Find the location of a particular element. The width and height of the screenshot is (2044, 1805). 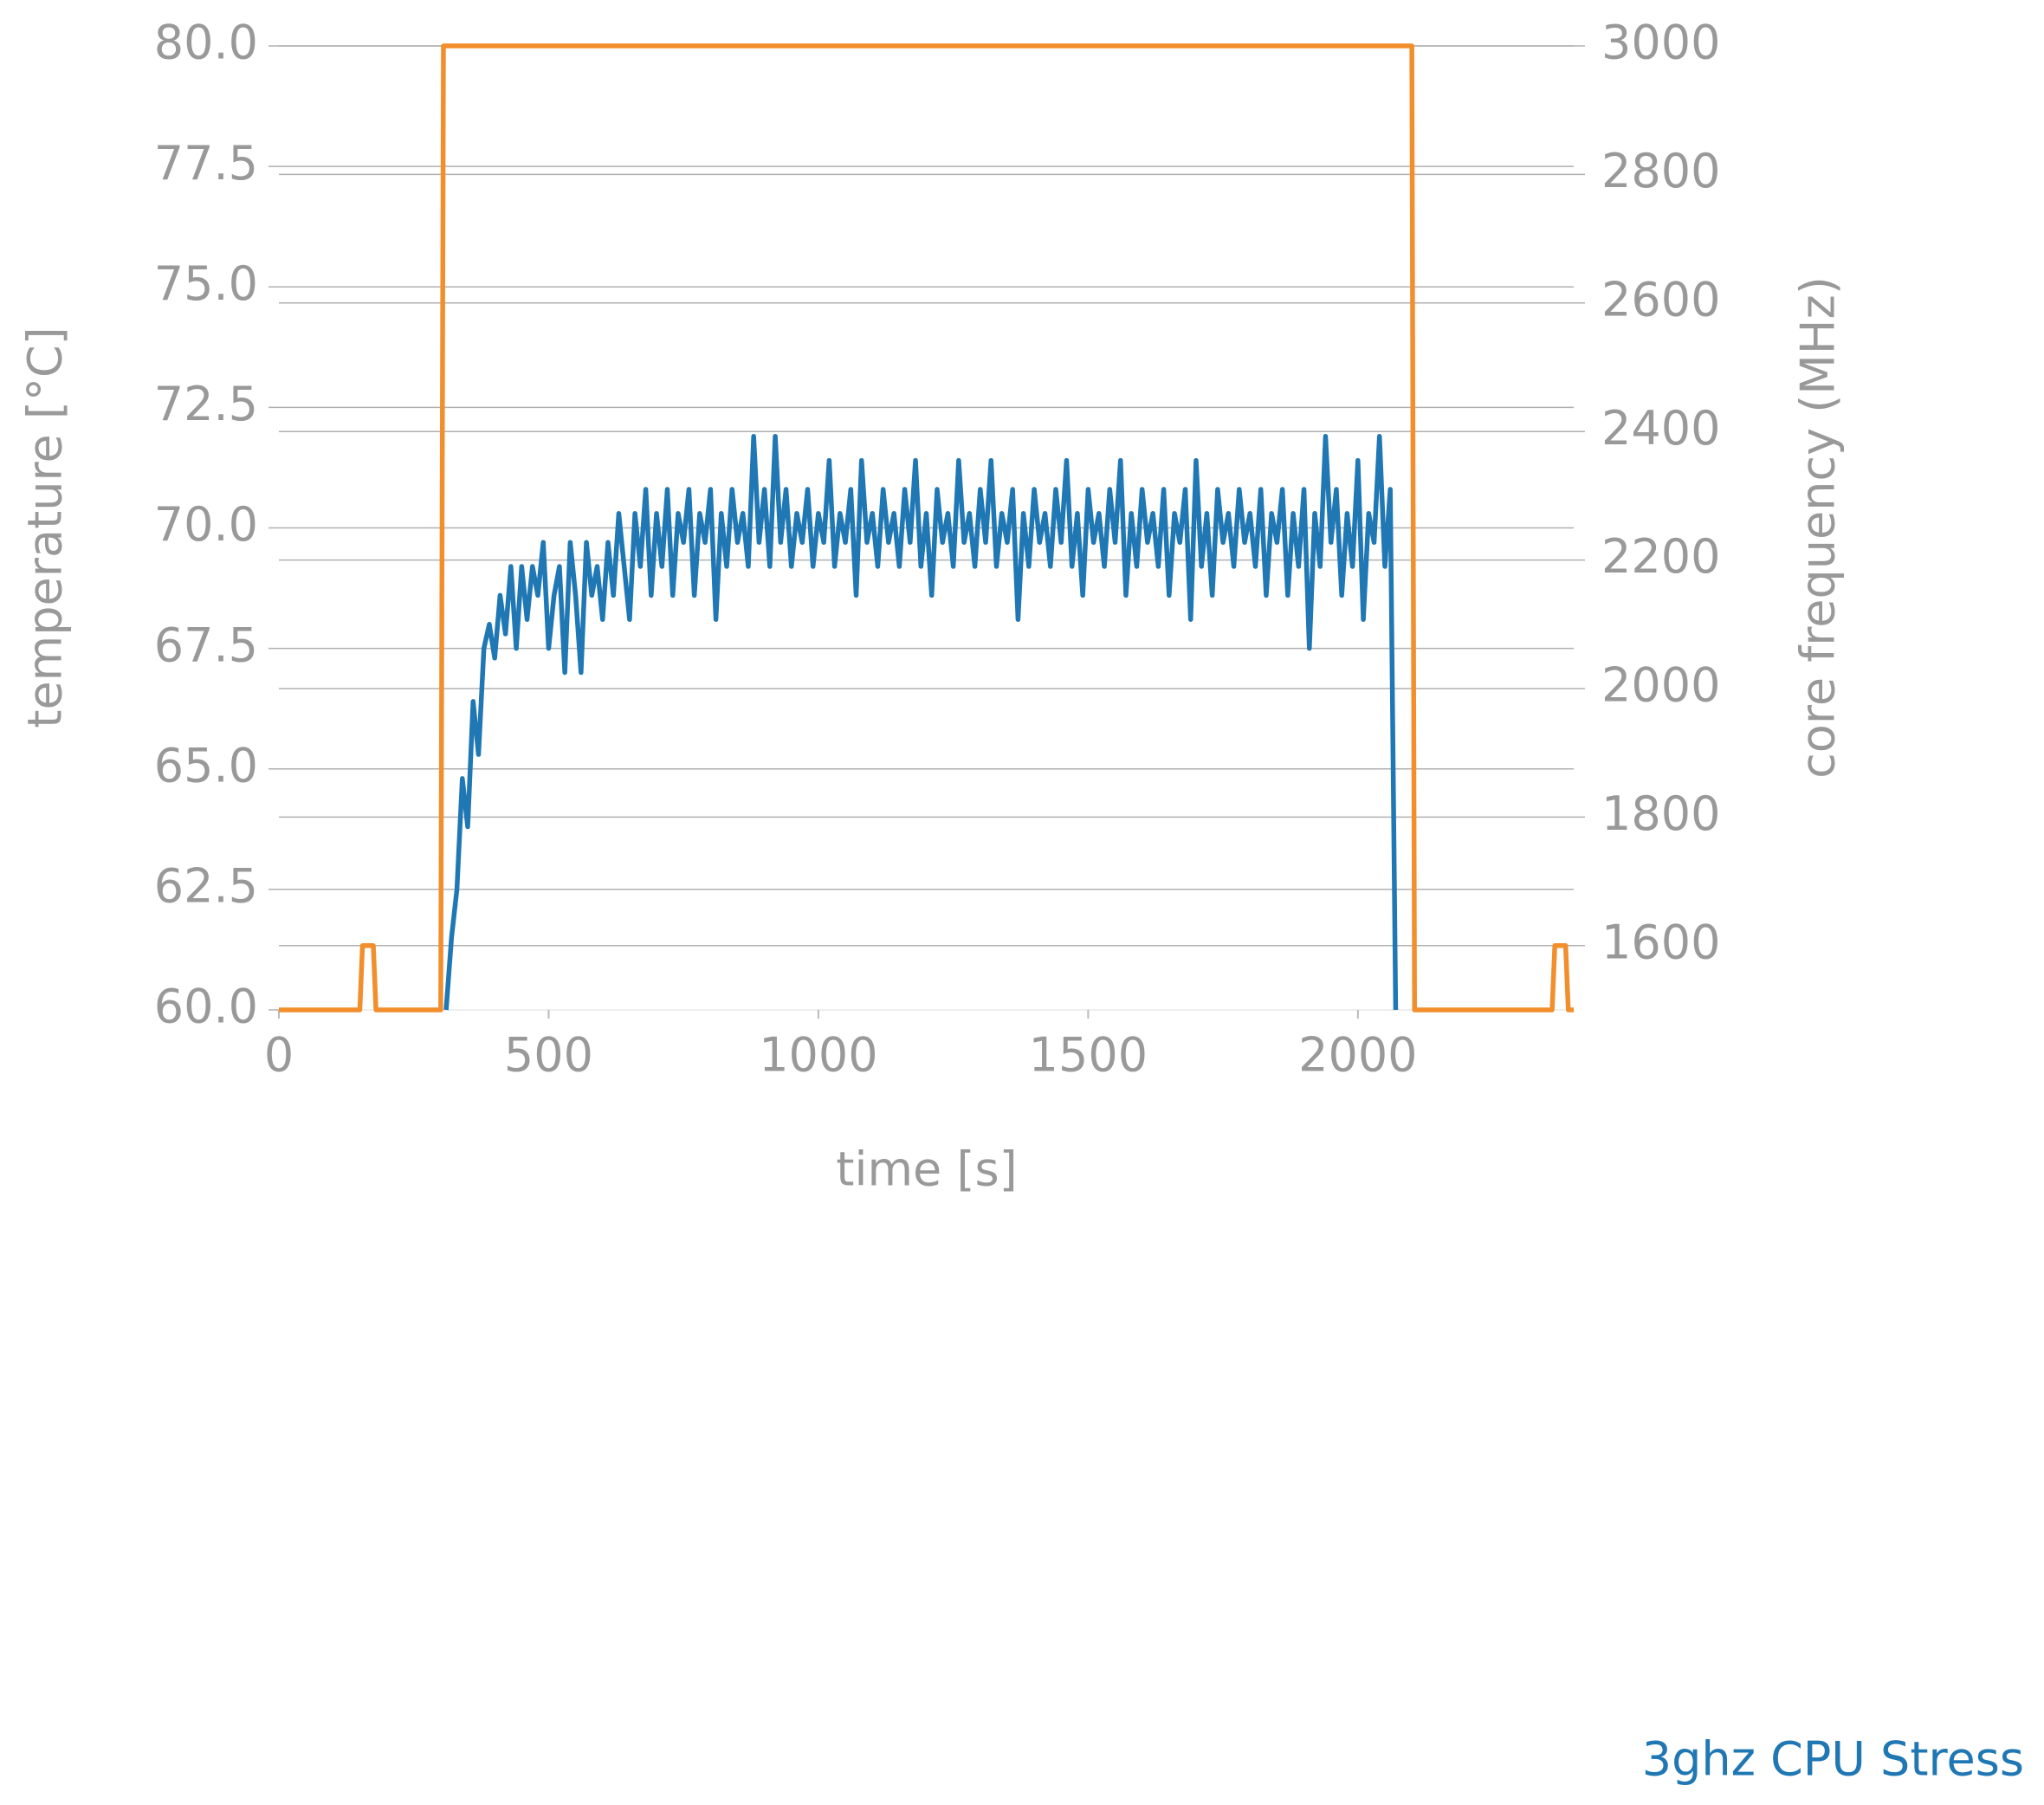

y-tick-label: 70.0 is located at coordinates (206, 524).